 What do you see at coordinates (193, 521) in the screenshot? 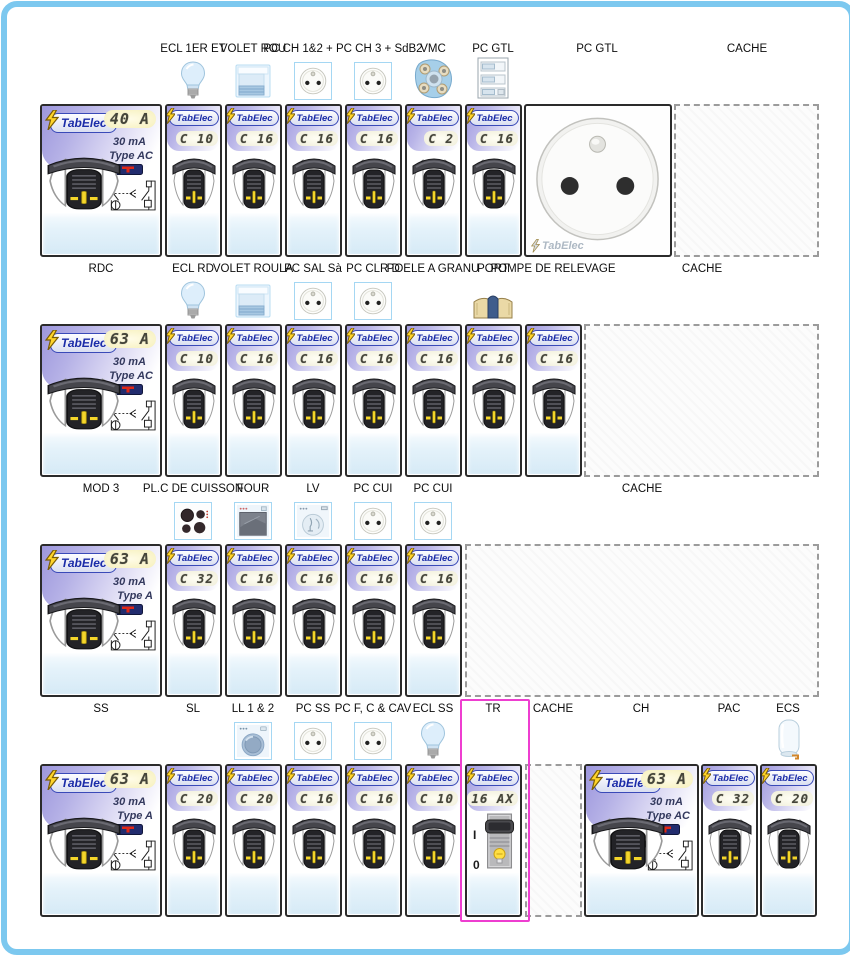
I see `cooktop-icon` at bounding box center [193, 521].